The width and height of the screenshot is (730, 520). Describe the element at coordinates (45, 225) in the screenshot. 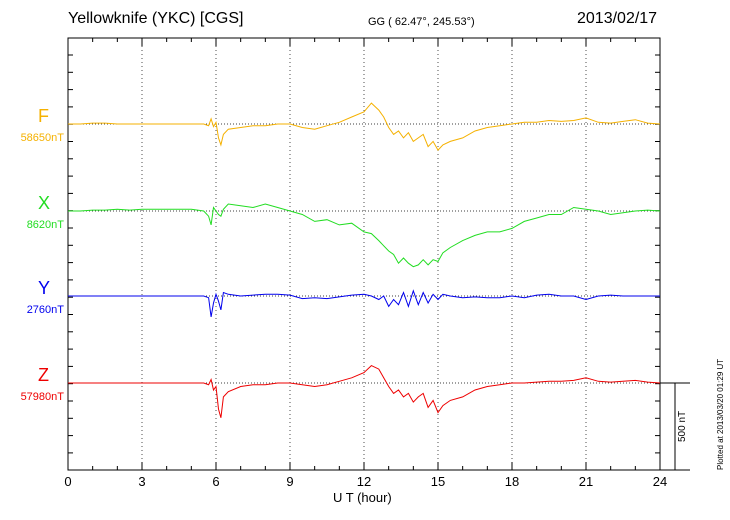

I see `series-baseline-X: 8620nT` at that location.